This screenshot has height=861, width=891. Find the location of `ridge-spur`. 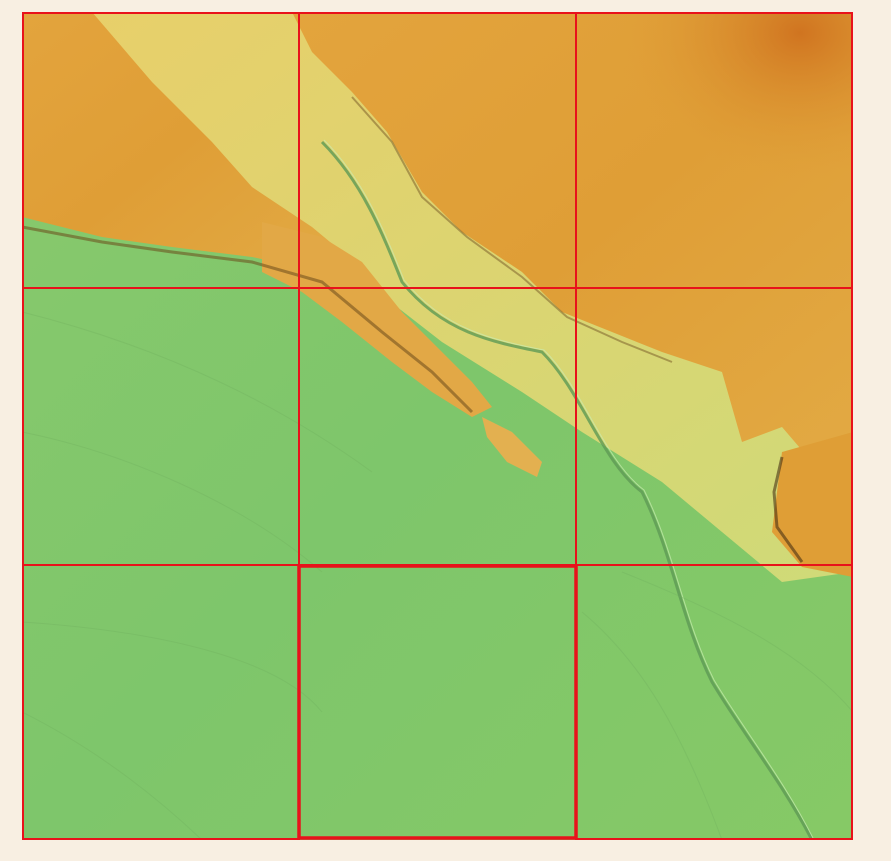

ridge-spur is located at coordinates (377, 319).